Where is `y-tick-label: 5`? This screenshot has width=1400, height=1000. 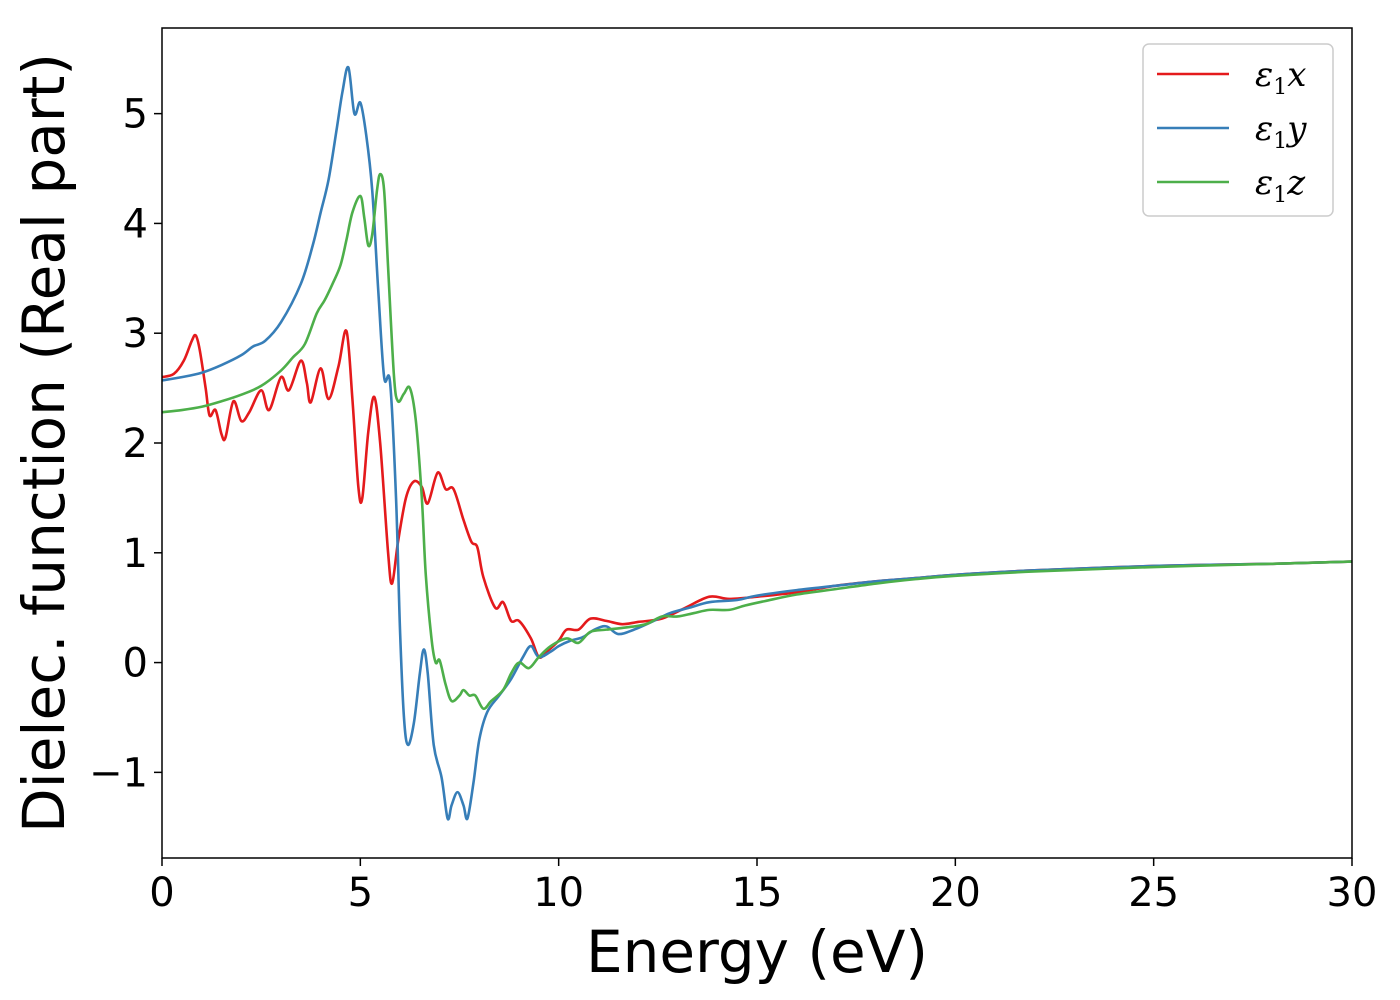
y-tick-label: 5 is located at coordinates (135, 115).